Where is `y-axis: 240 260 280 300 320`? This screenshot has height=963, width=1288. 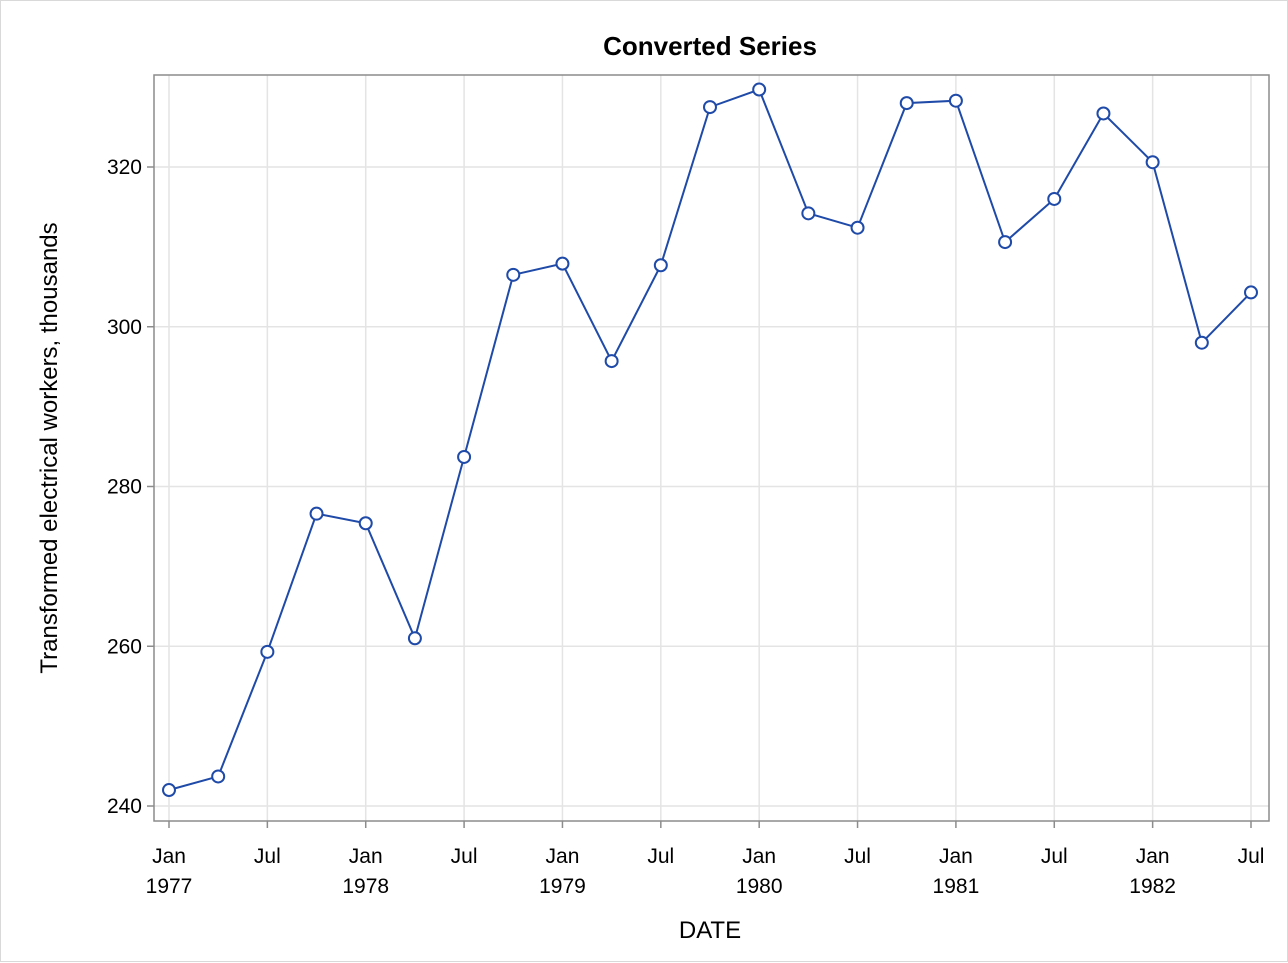 y-axis: 240 260 280 300 320 is located at coordinates (130, 487).